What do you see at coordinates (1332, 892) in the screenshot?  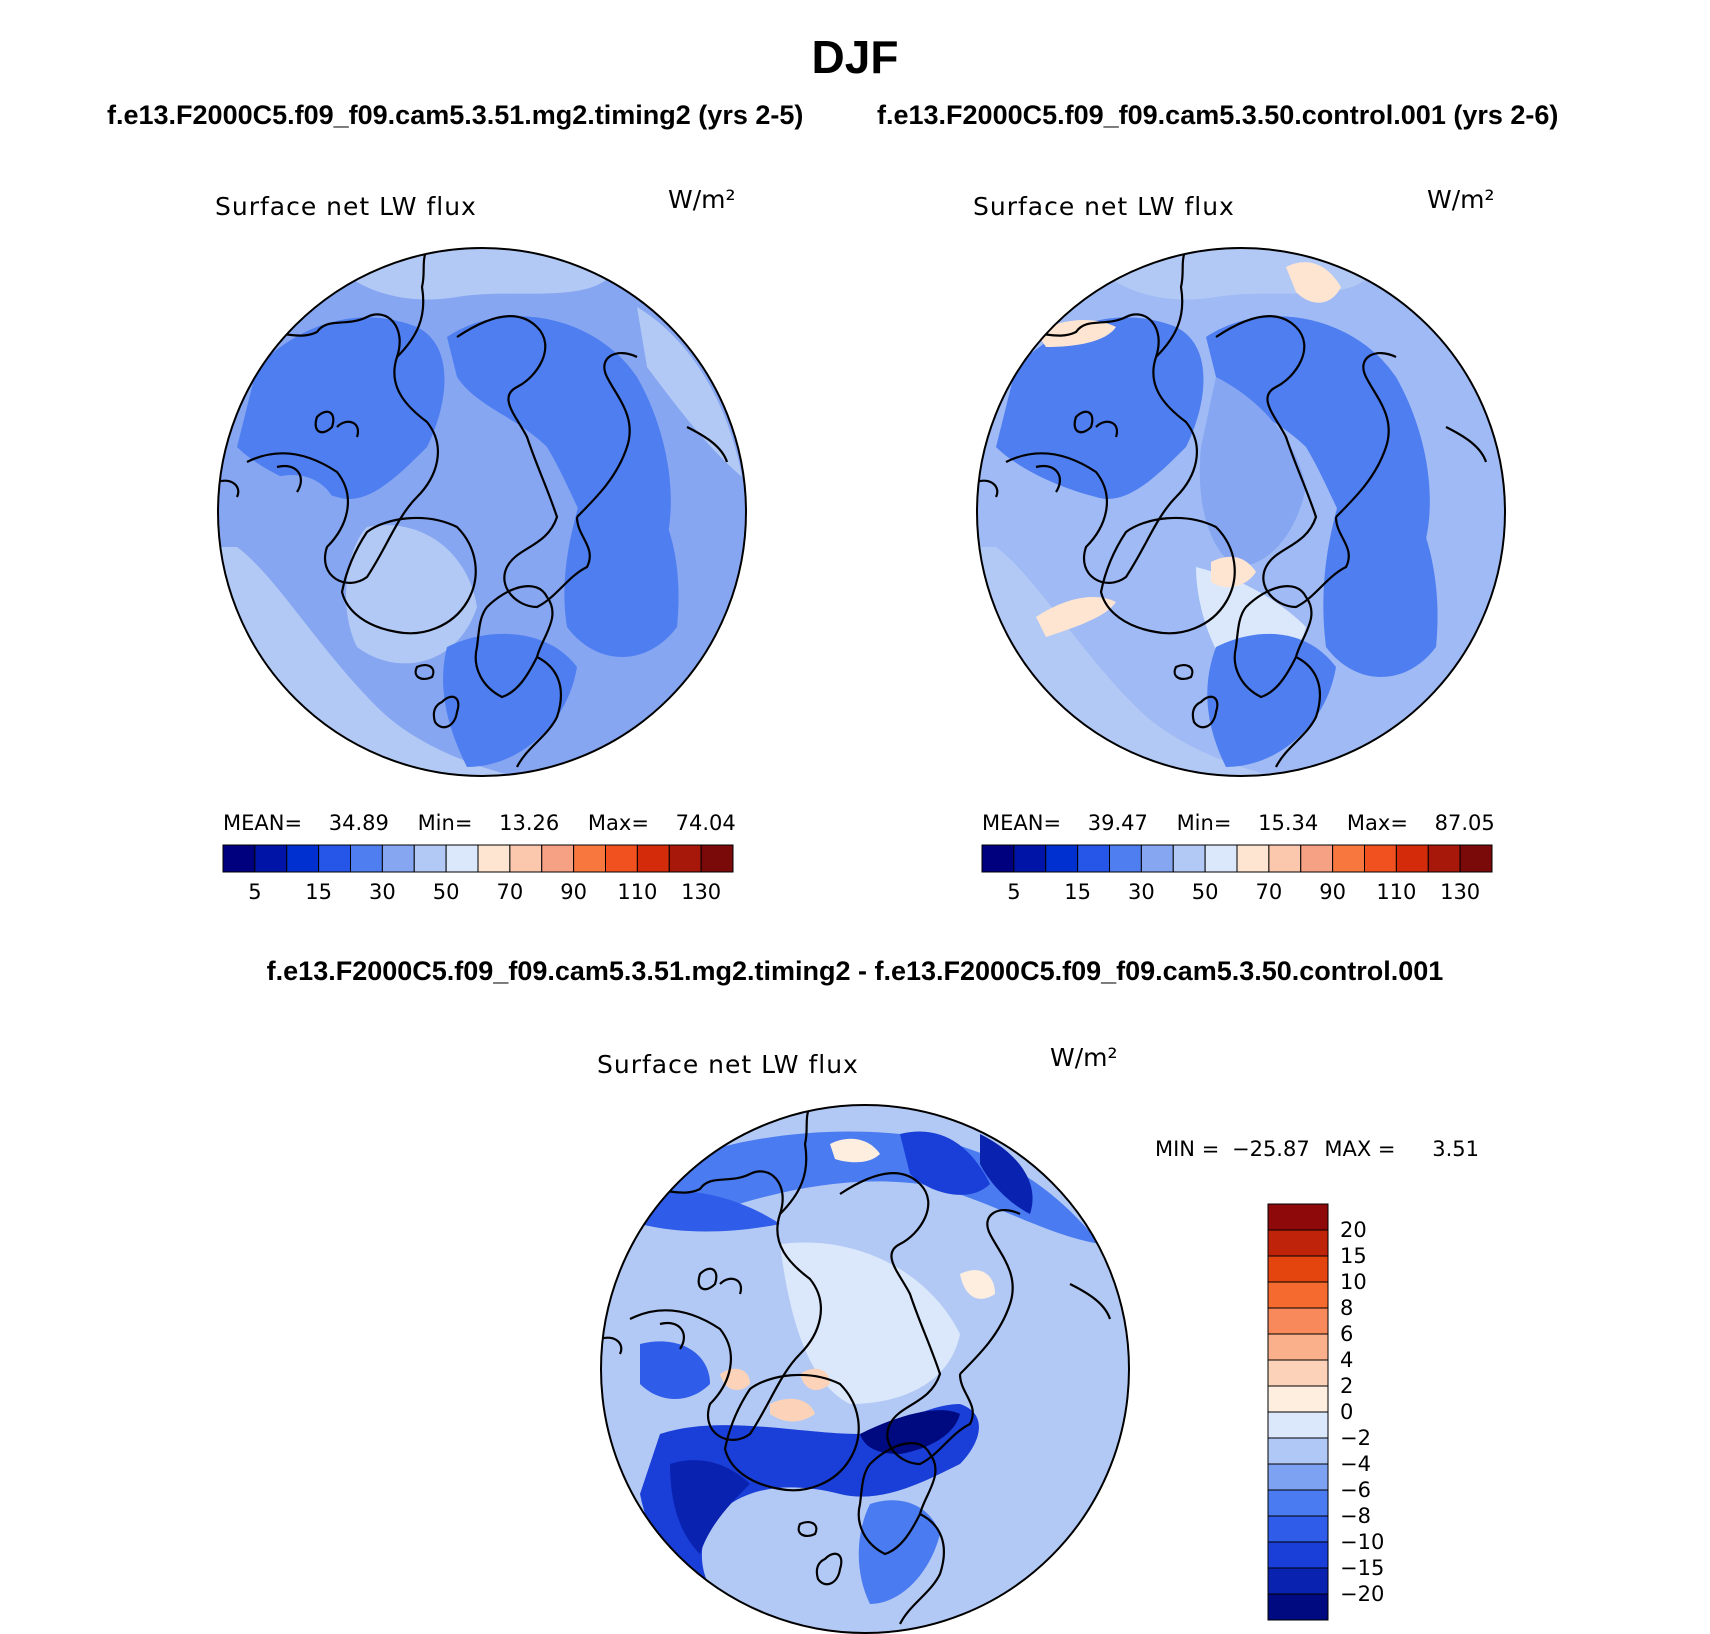 I see `control-colorbar-tick-label: 90` at bounding box center [1332, 892].